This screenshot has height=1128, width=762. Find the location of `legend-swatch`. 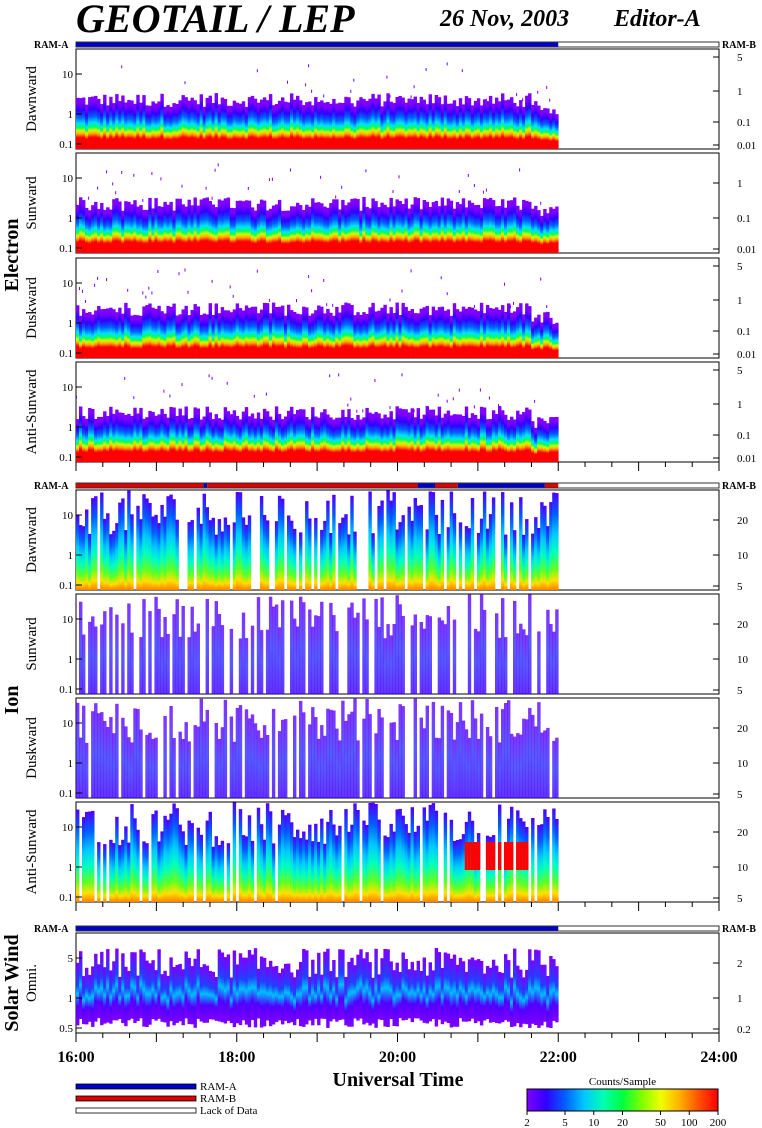

legend-swatch is located at coordinates (136, 1086).